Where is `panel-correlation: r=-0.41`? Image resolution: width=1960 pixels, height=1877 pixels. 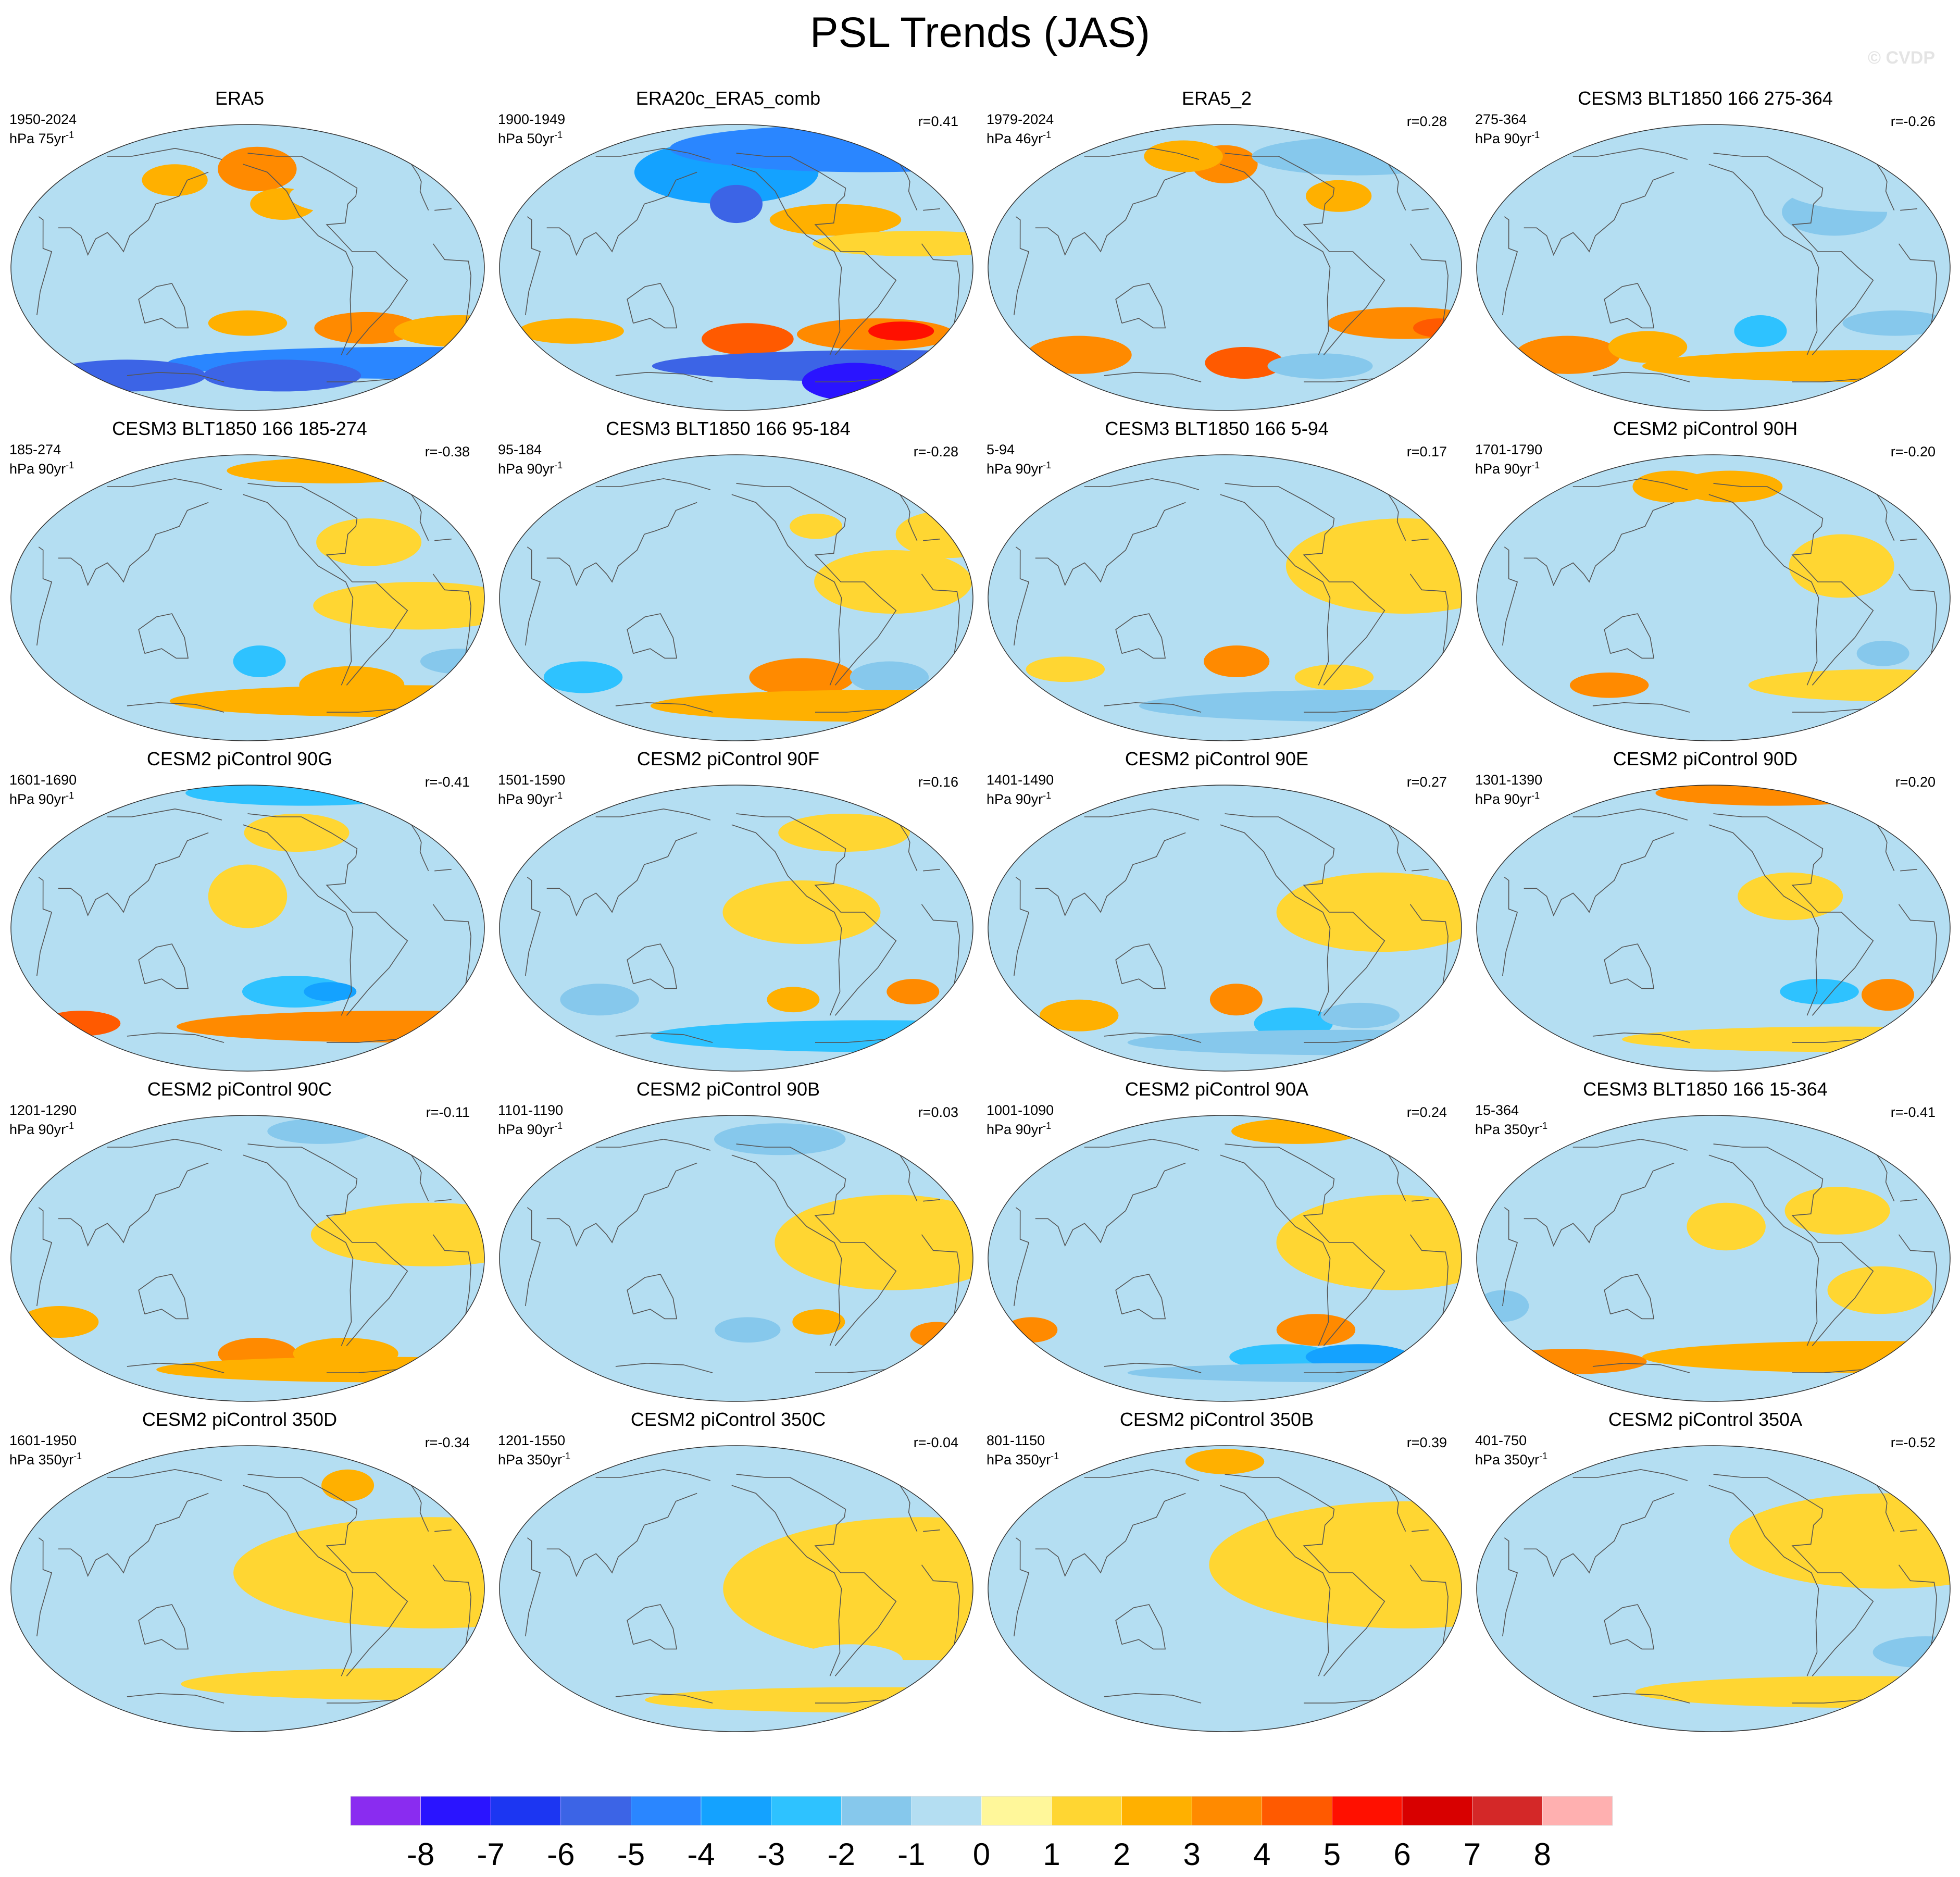 panel-correlation: r=-0.41 is located at coordinates (1913, 1112).